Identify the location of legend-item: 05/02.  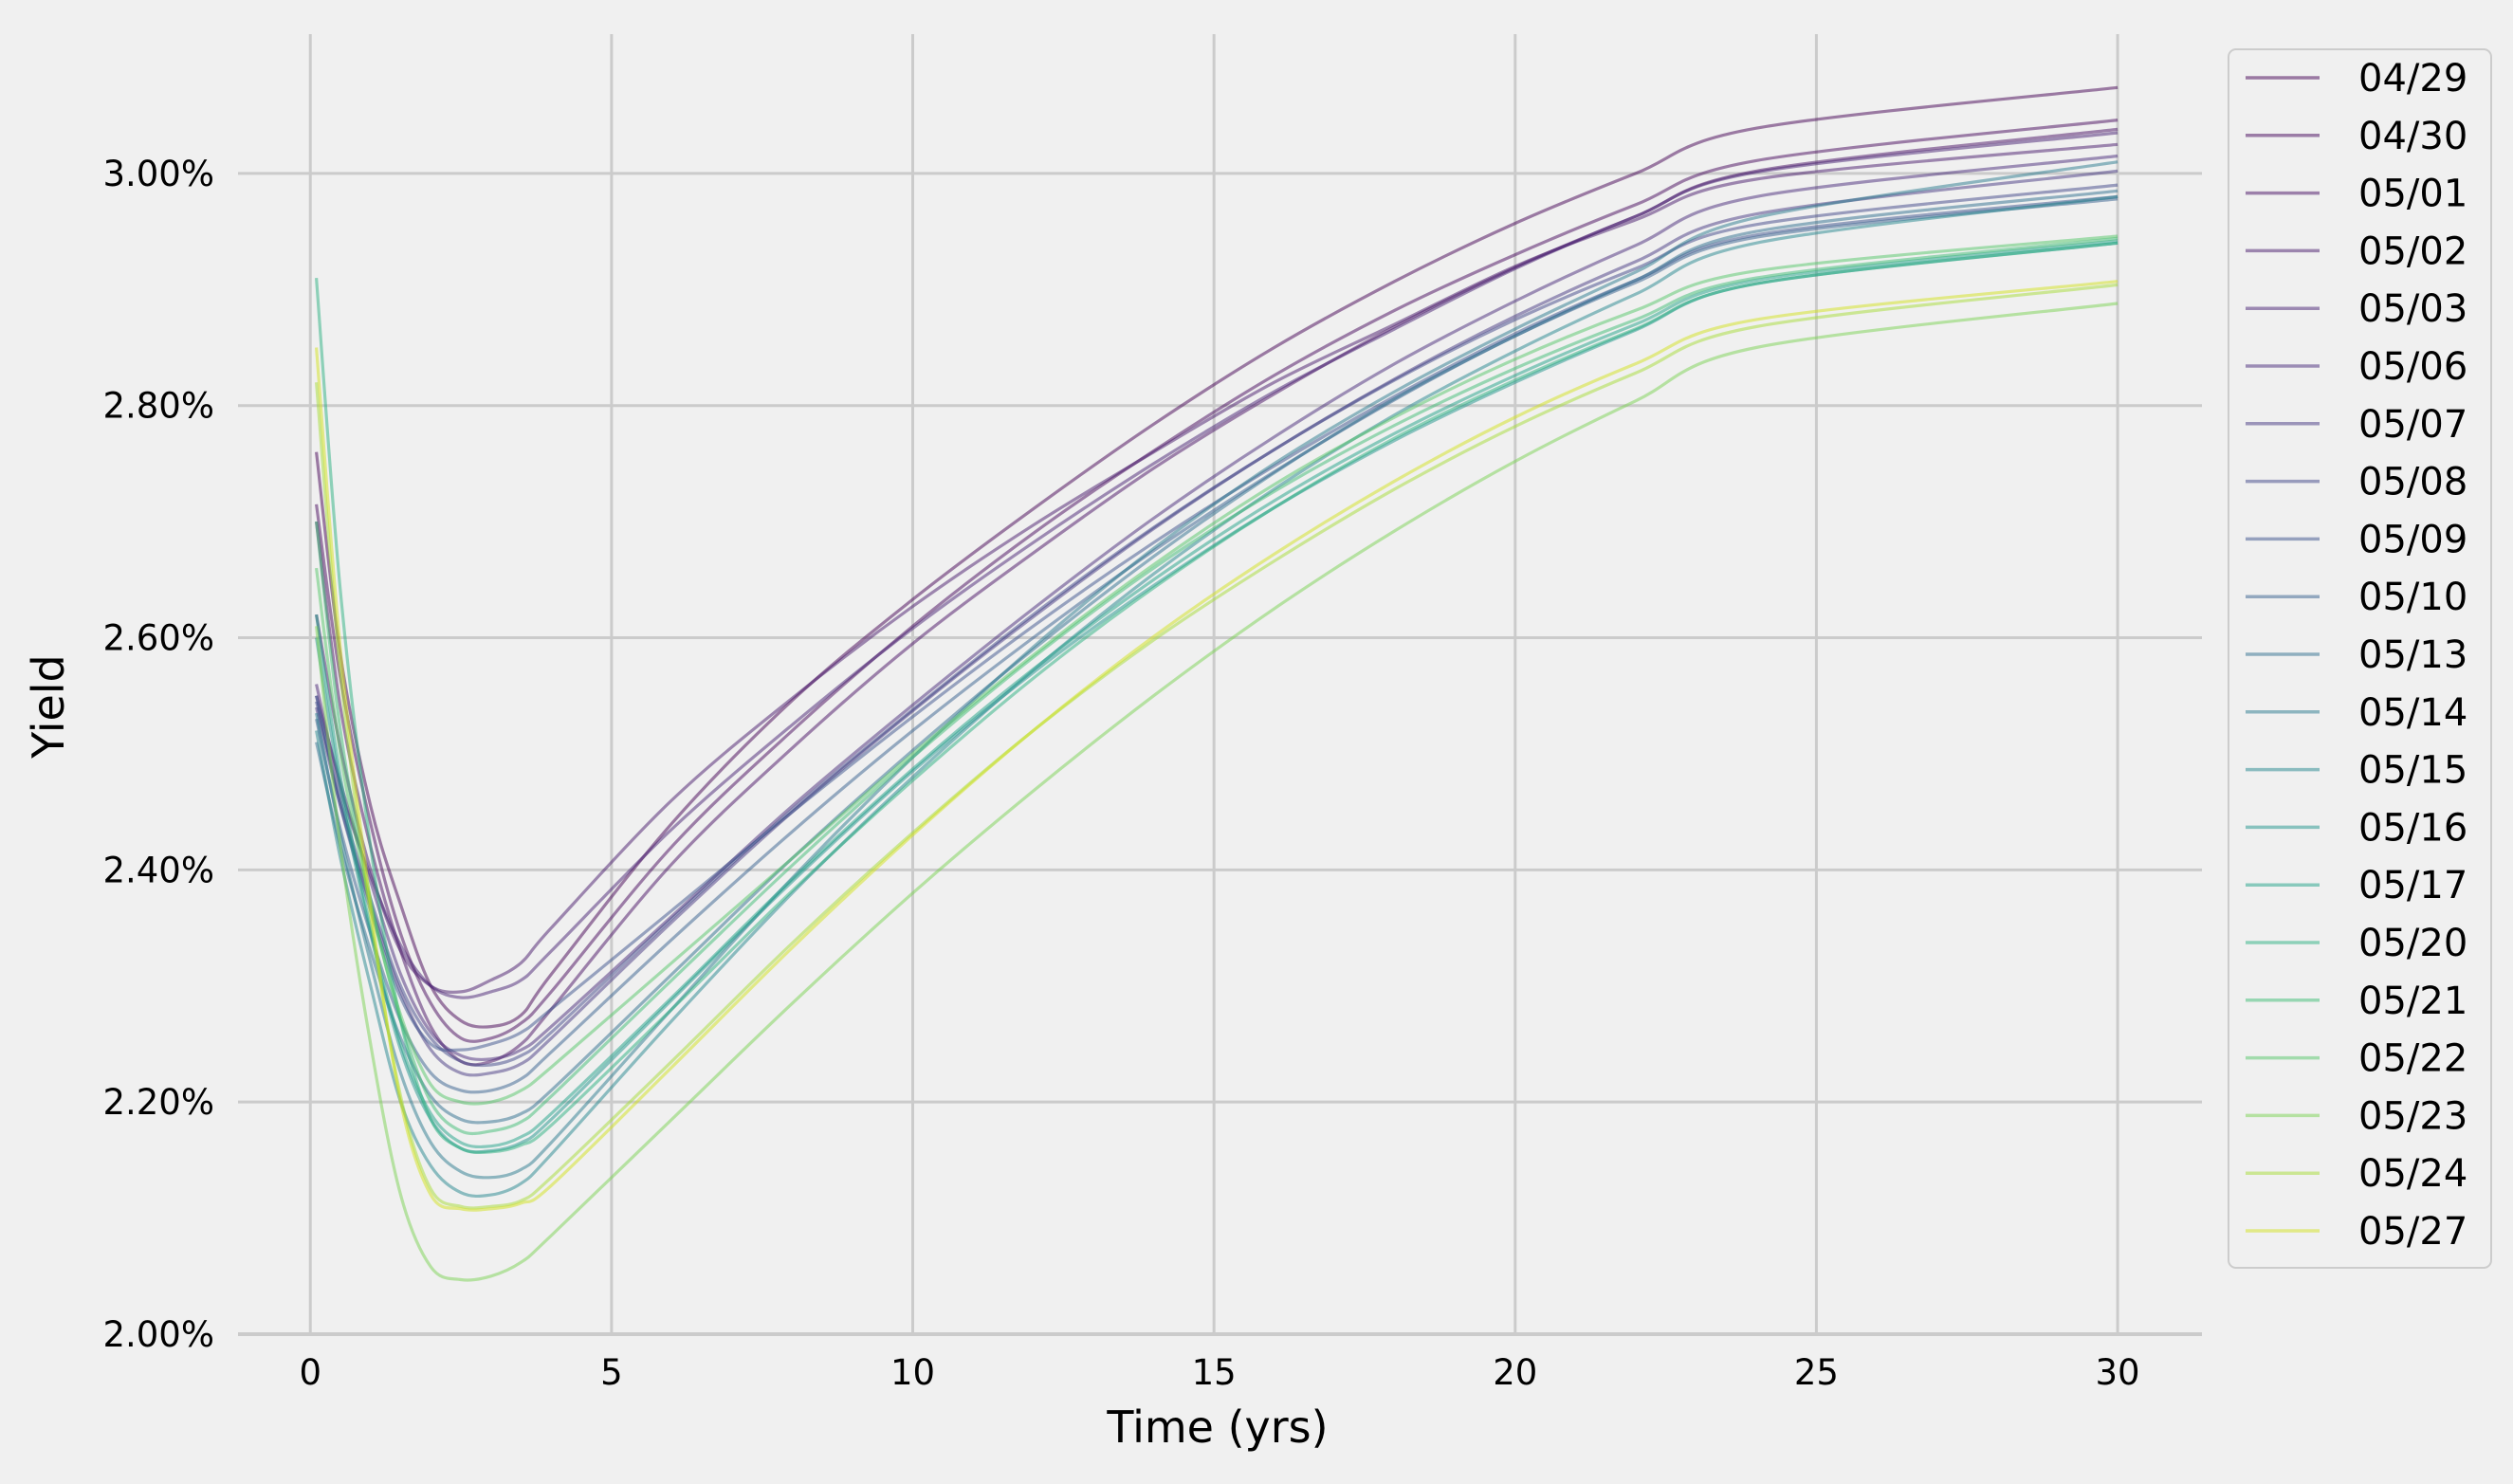
(2357, 251).